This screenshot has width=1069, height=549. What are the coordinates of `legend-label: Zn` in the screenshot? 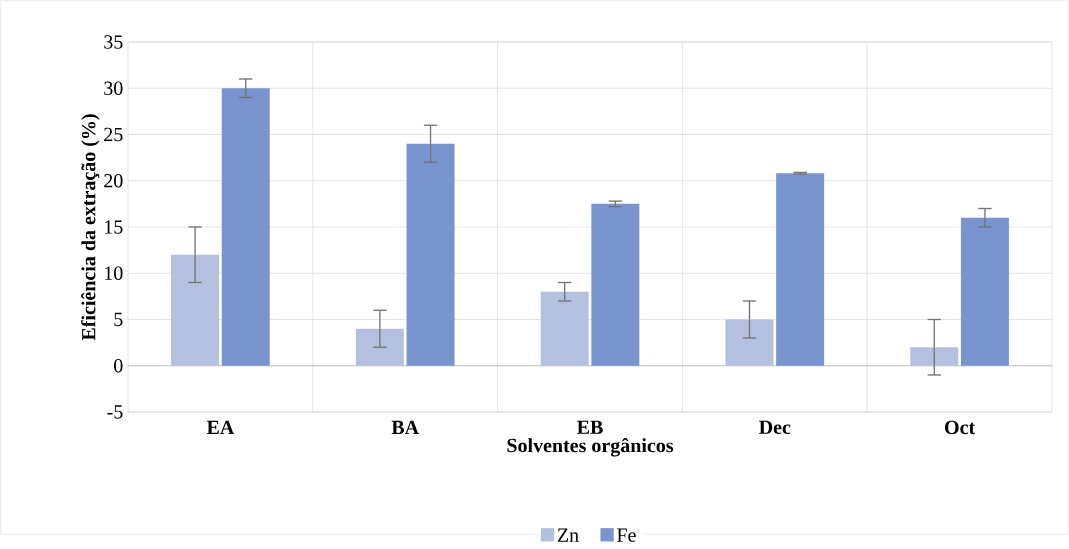 It's located at (568, 535).